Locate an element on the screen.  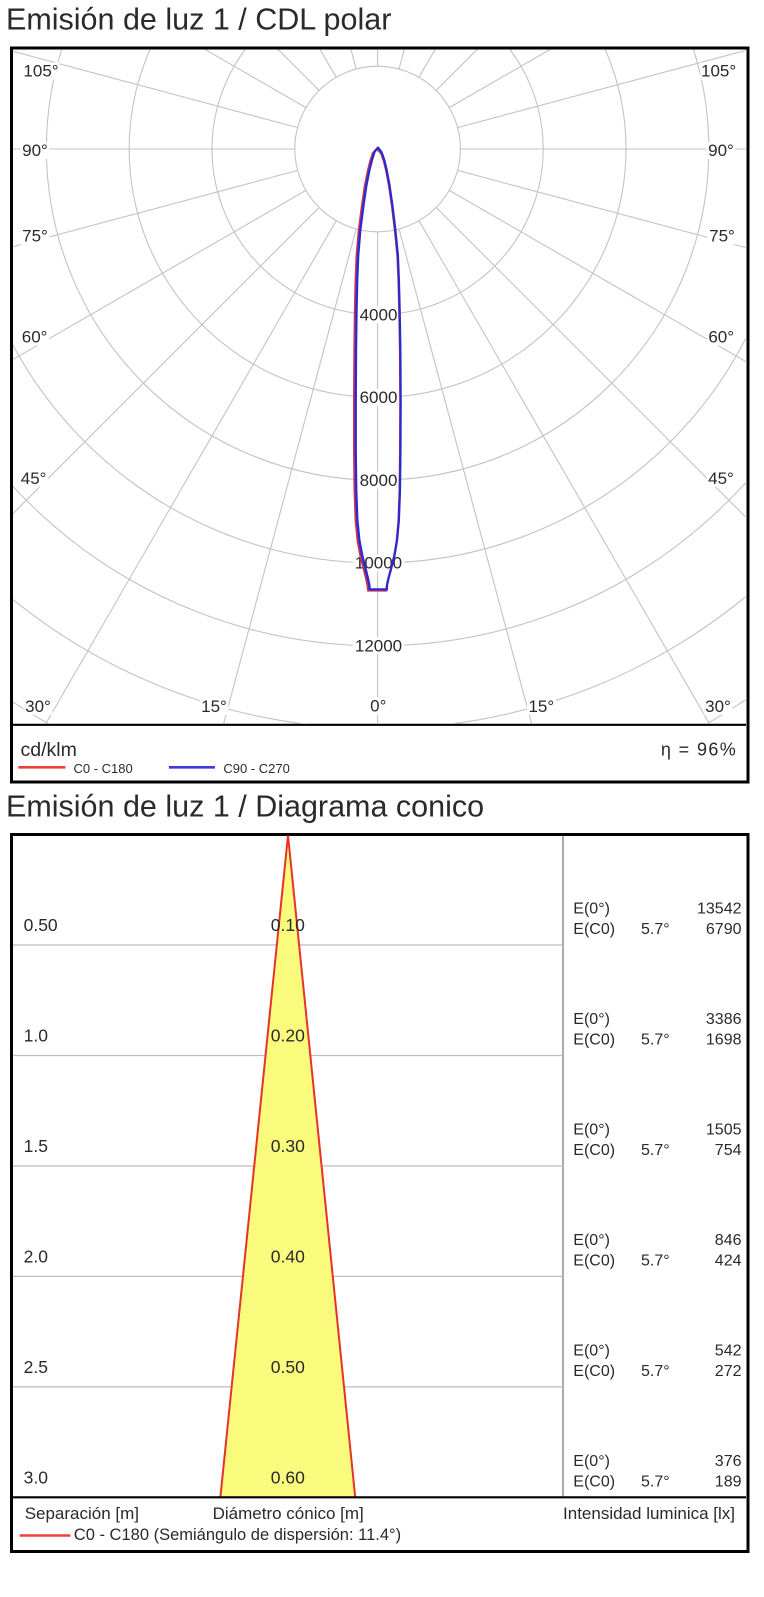
svg-text: 1.5 is located at coordinates (36, 1146).